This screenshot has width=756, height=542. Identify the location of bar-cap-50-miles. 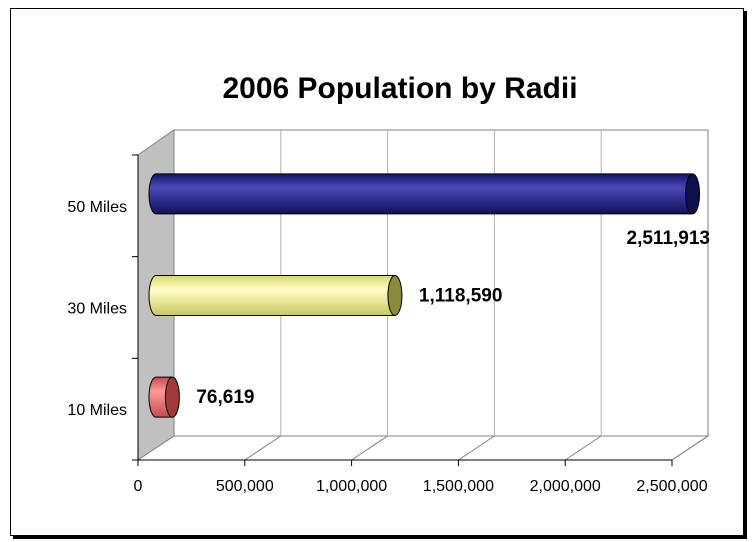
(693, 194).